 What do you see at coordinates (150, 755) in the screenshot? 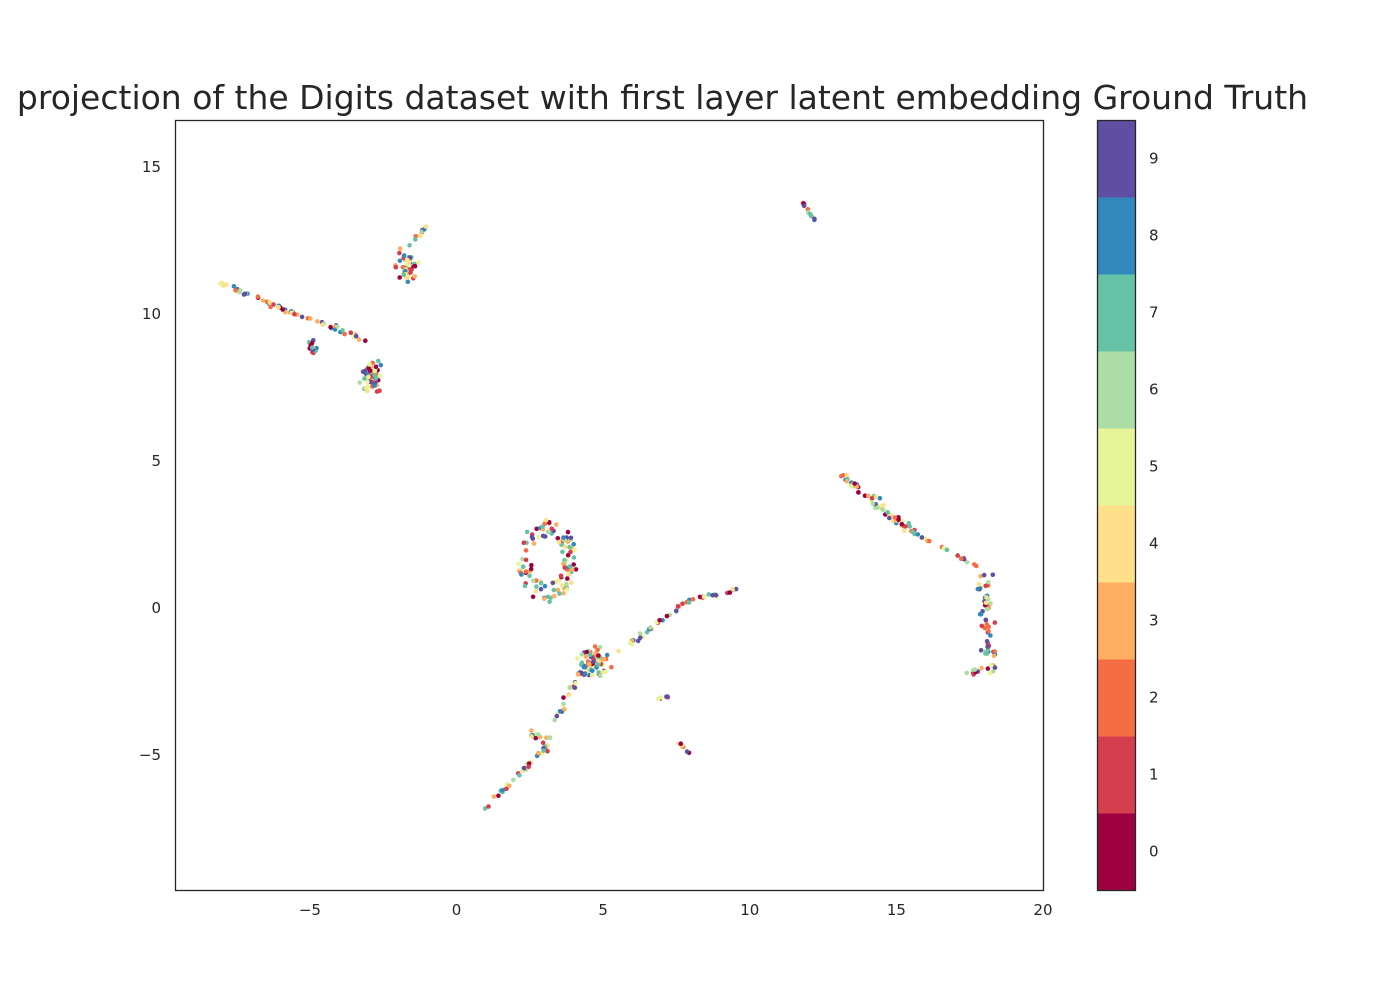
I see `y-tick-label: −5` at bounding box center [150, 755].